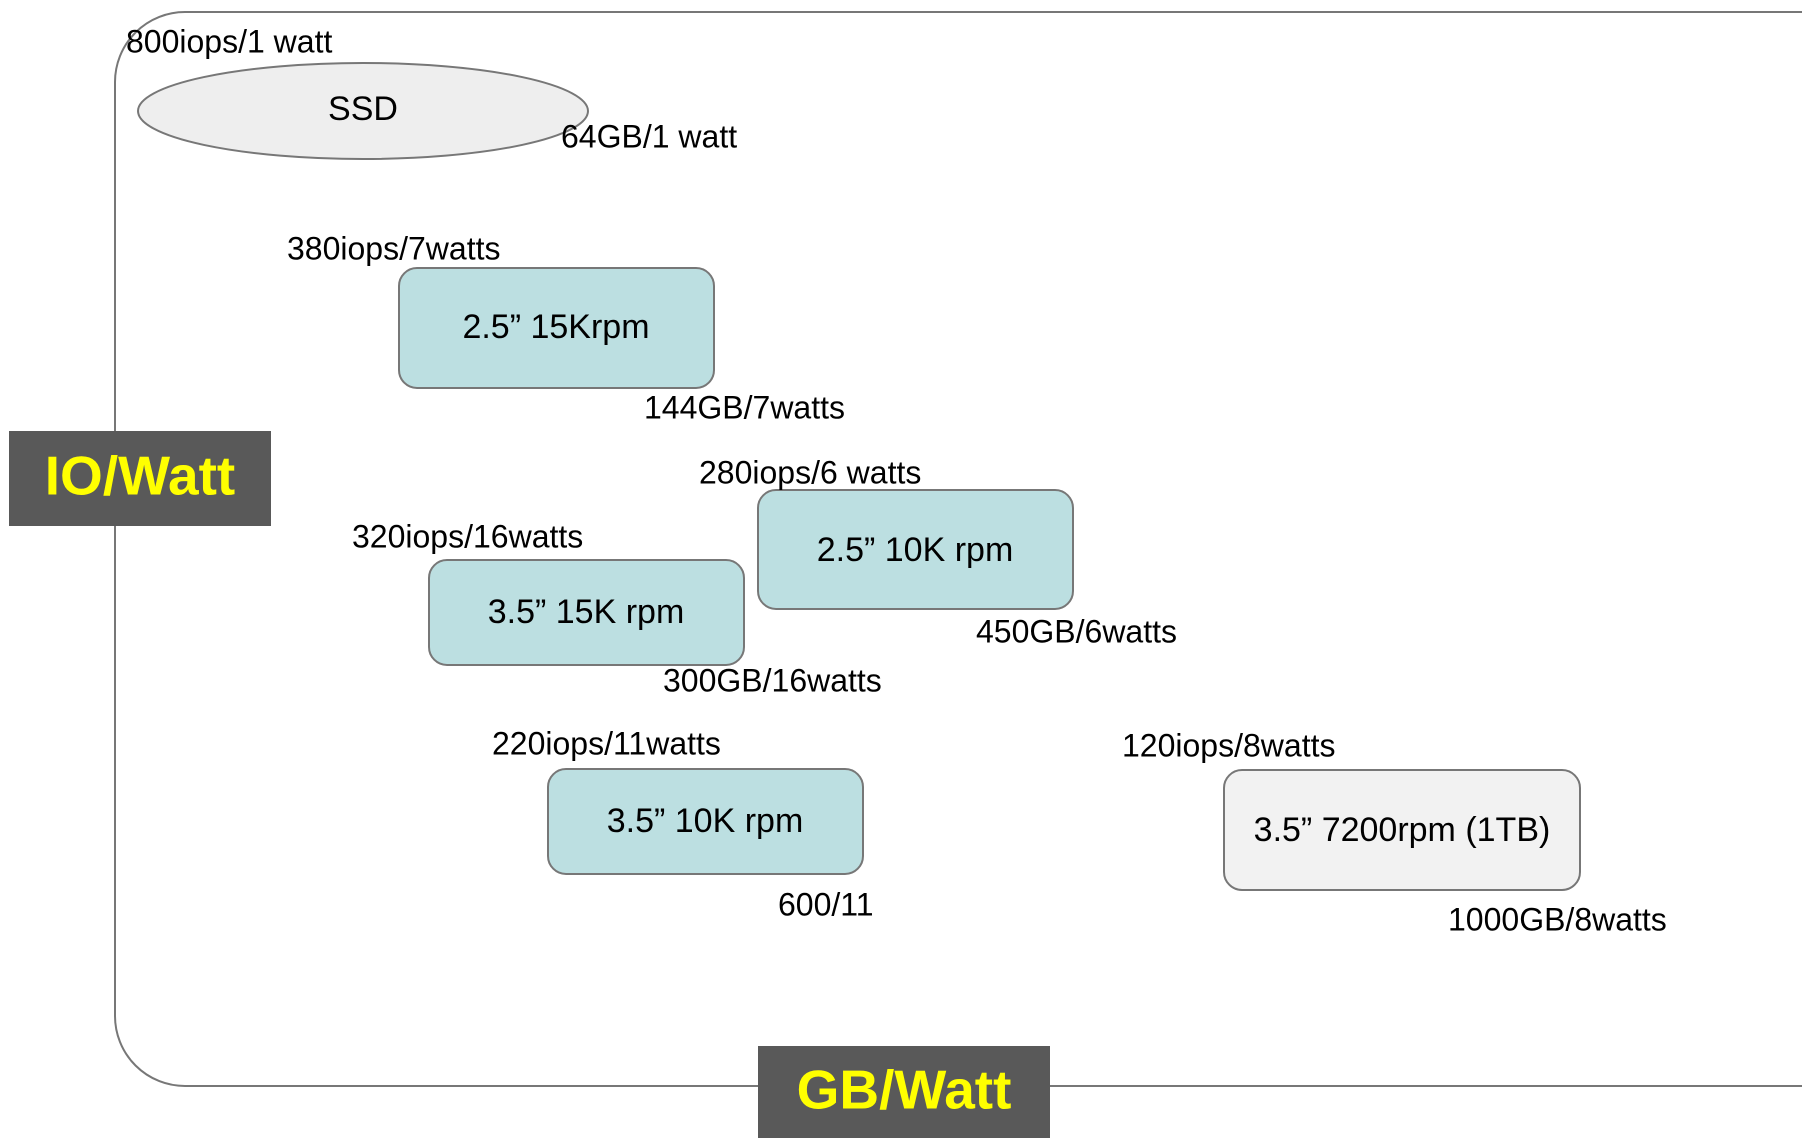  Describe the element at coordinates (826, 904) in the screenshot. I see `capacity-label: 600/11` at that location.